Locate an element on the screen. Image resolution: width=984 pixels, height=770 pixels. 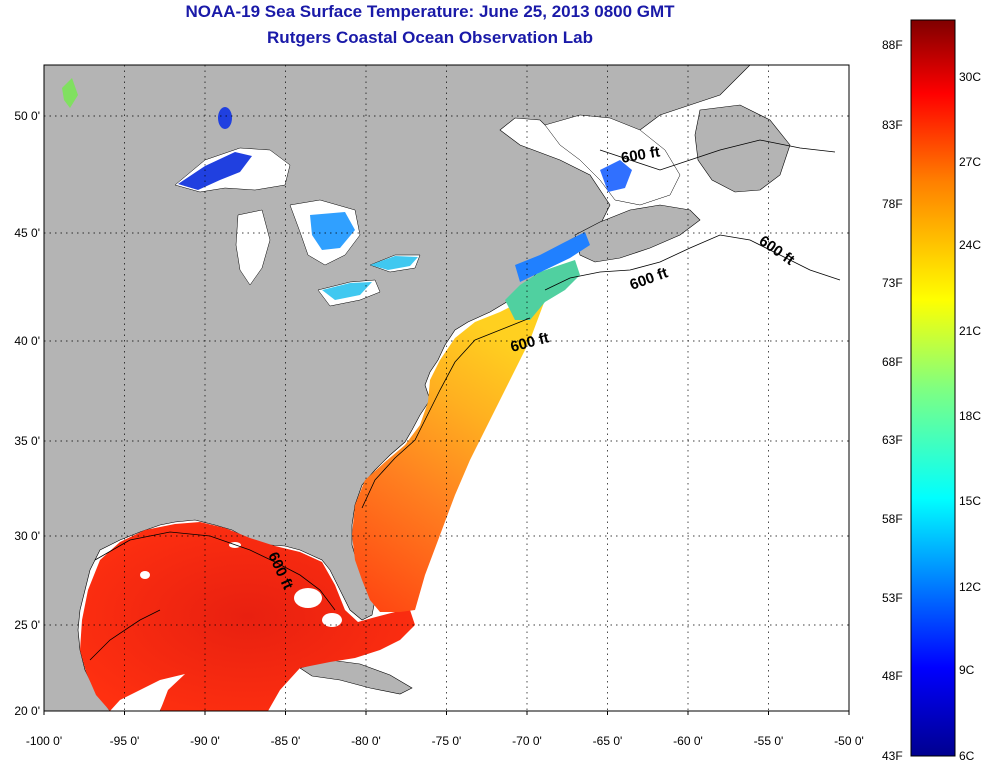
colorbar-c-label: 21C is located at coordinates (970, 331).